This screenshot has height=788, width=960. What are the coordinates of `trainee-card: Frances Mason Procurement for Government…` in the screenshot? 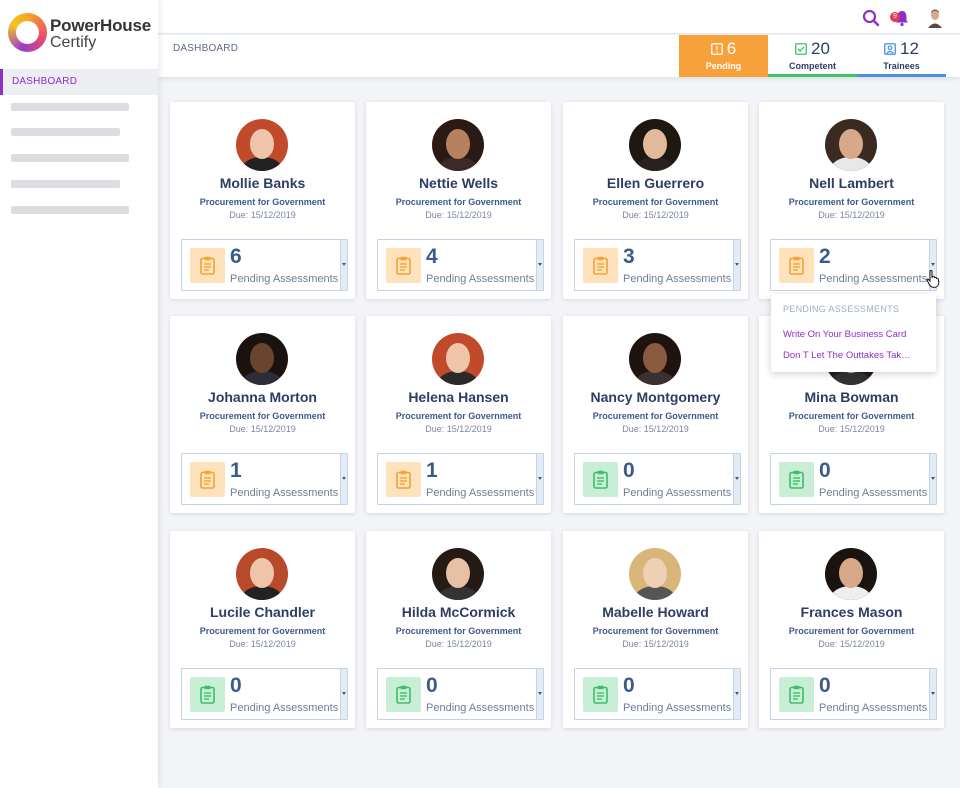 It's located at (851, 629).